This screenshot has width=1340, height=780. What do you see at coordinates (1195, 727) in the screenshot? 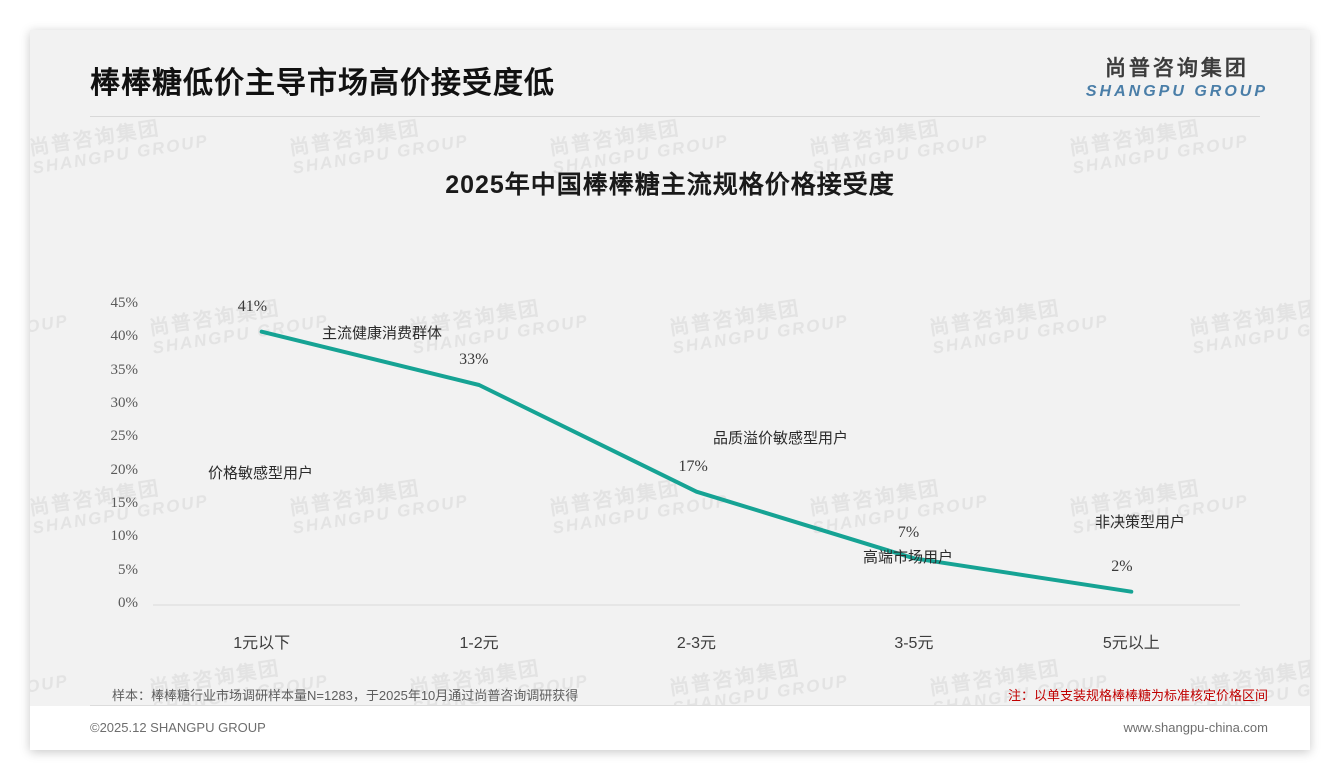
I see `website-text: www.shangpu-china.com` at bounding box center [1195, 727].